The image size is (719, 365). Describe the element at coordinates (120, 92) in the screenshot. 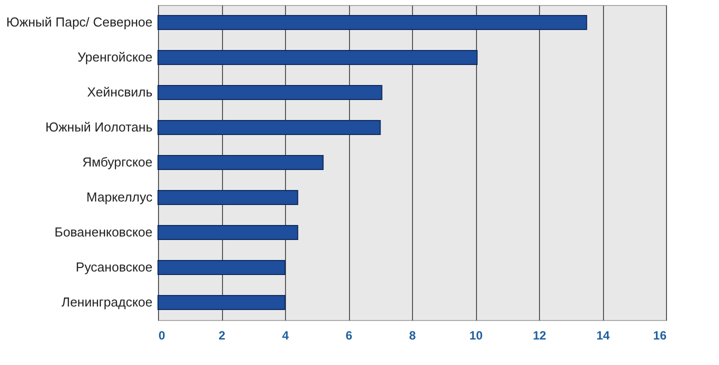

I see `y-tick-label: Хейнсвиль` at that location.